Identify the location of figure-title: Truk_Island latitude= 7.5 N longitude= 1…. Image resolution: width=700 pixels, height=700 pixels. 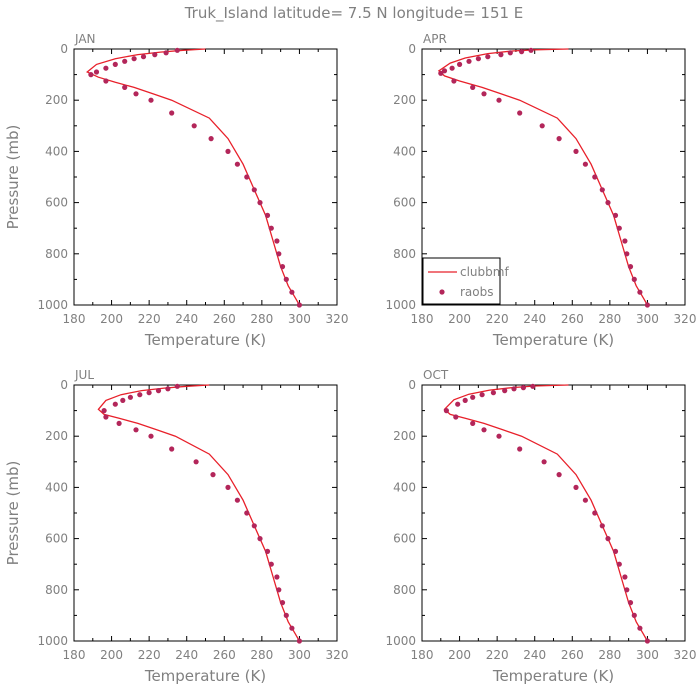
(354, 13).